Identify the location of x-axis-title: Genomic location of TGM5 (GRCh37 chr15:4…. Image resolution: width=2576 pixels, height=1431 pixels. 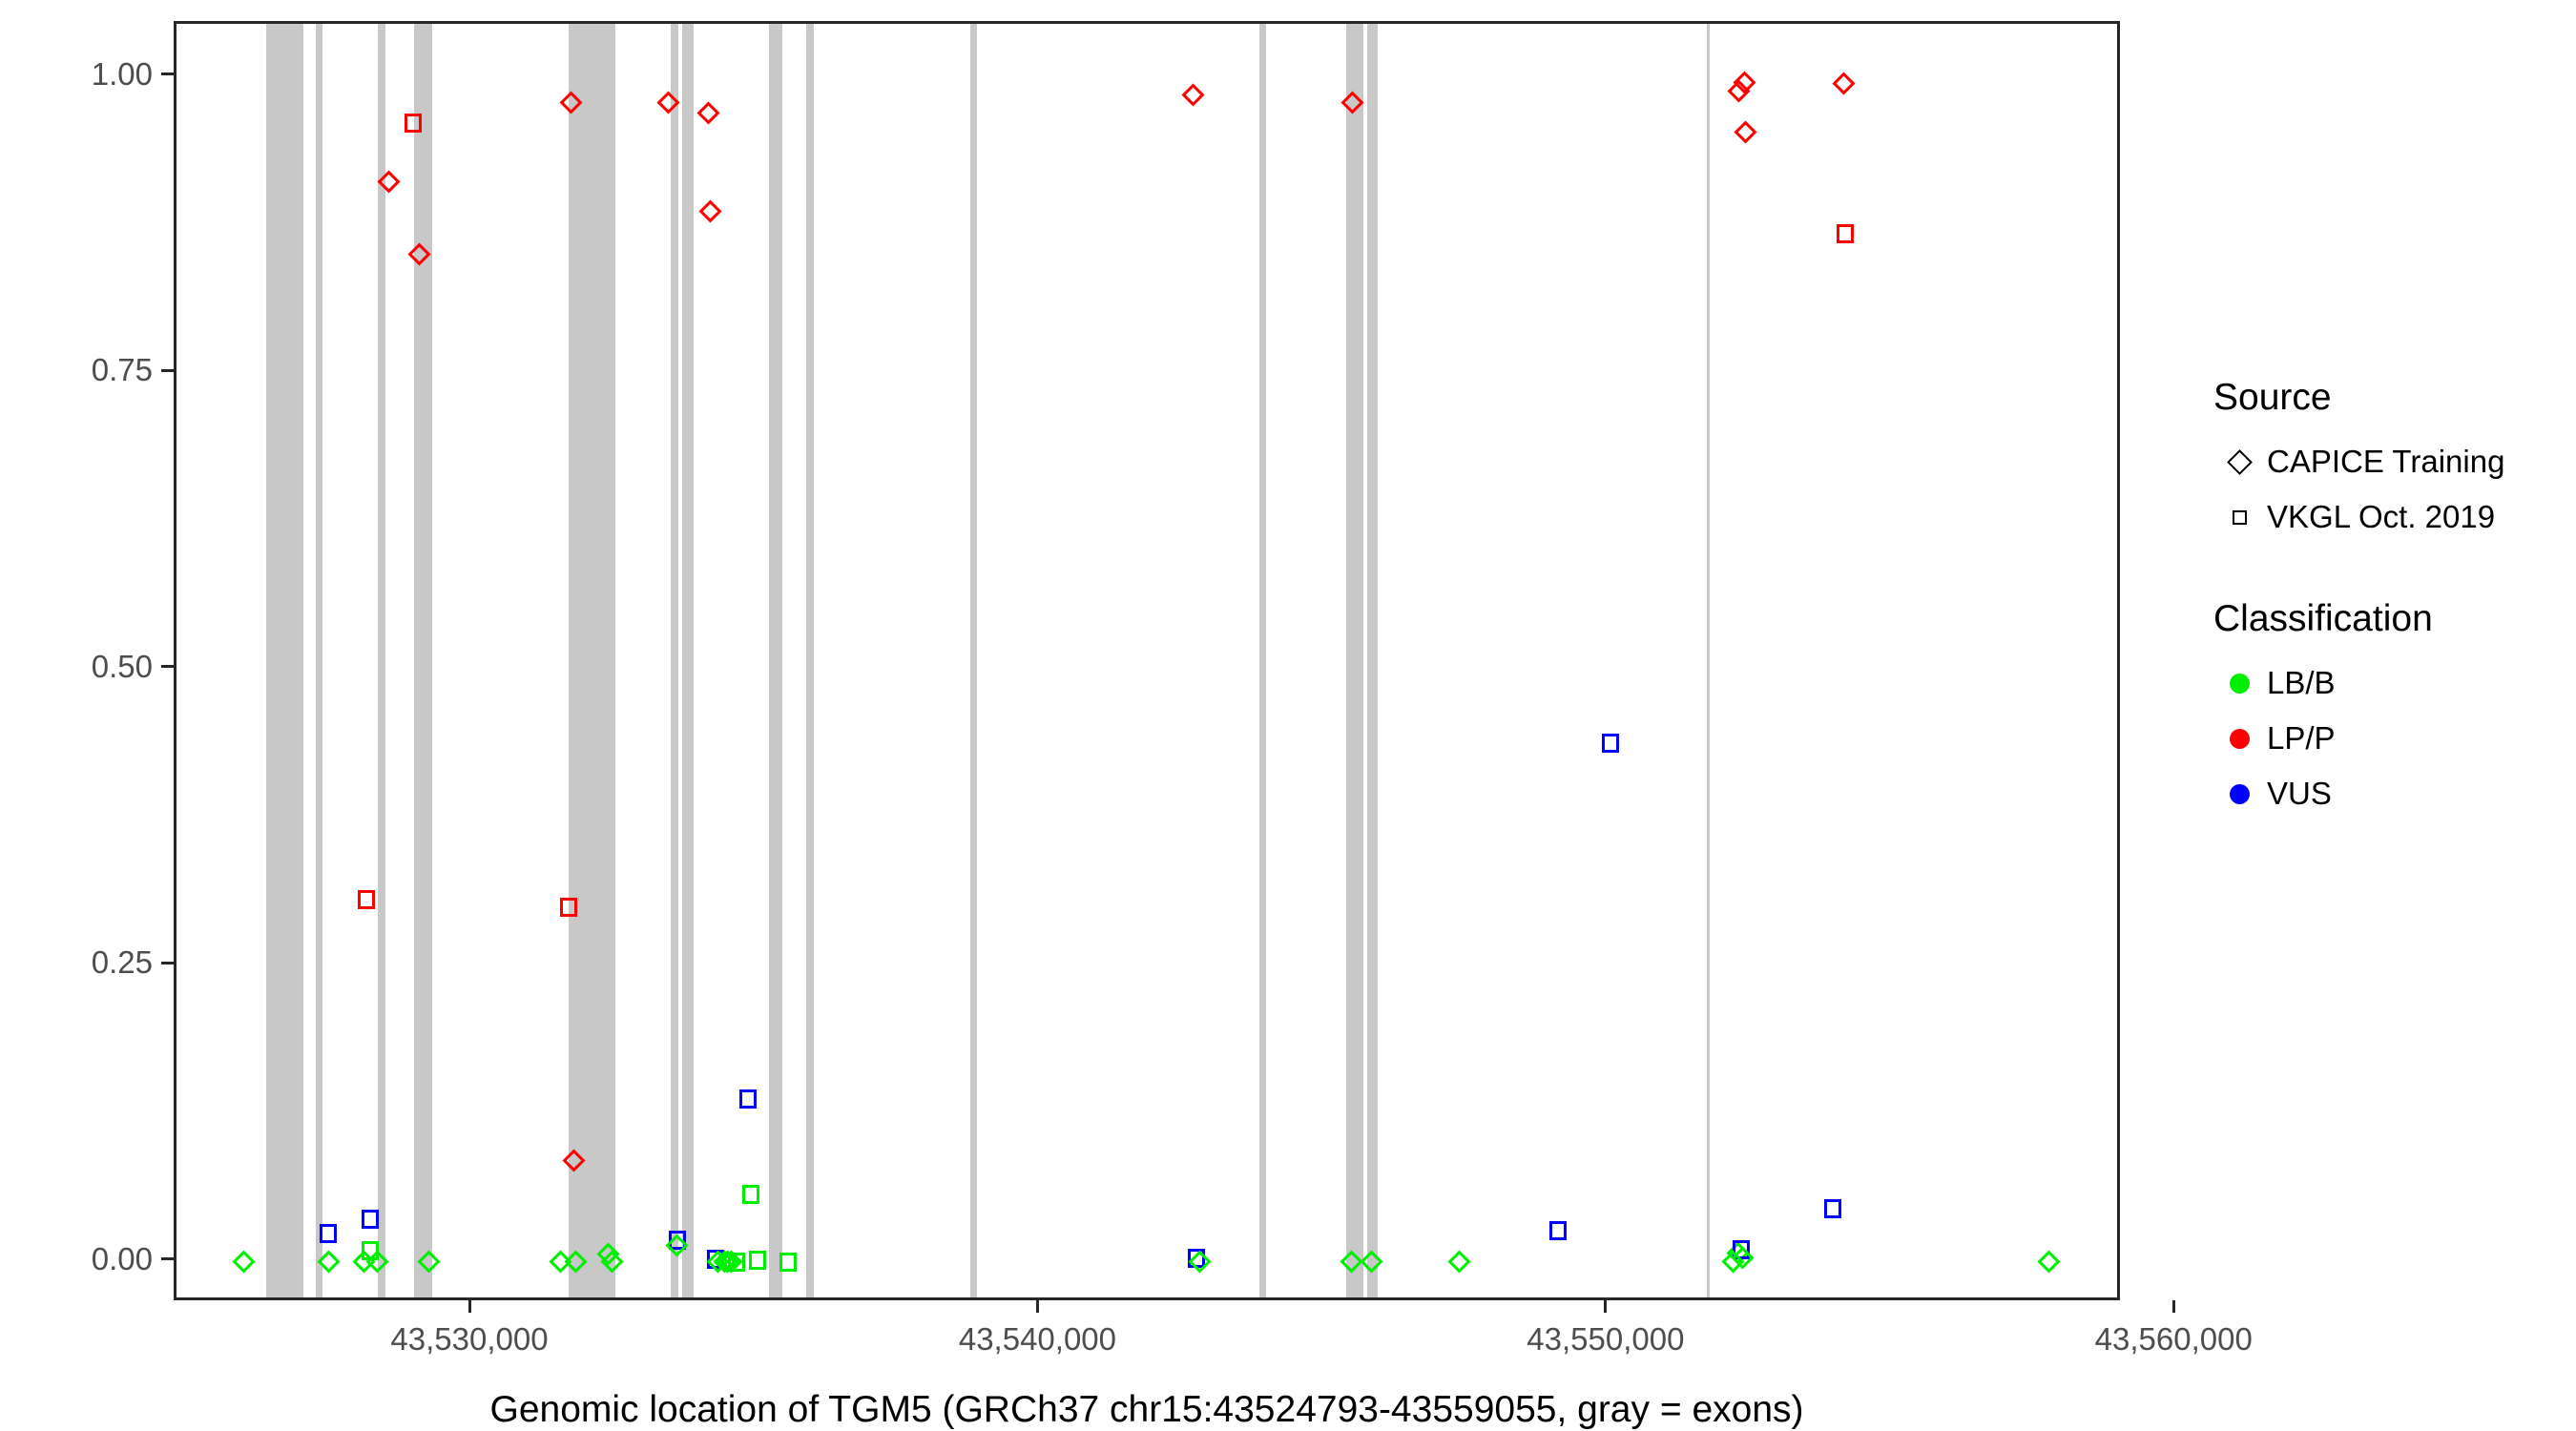
(1146, 1409).